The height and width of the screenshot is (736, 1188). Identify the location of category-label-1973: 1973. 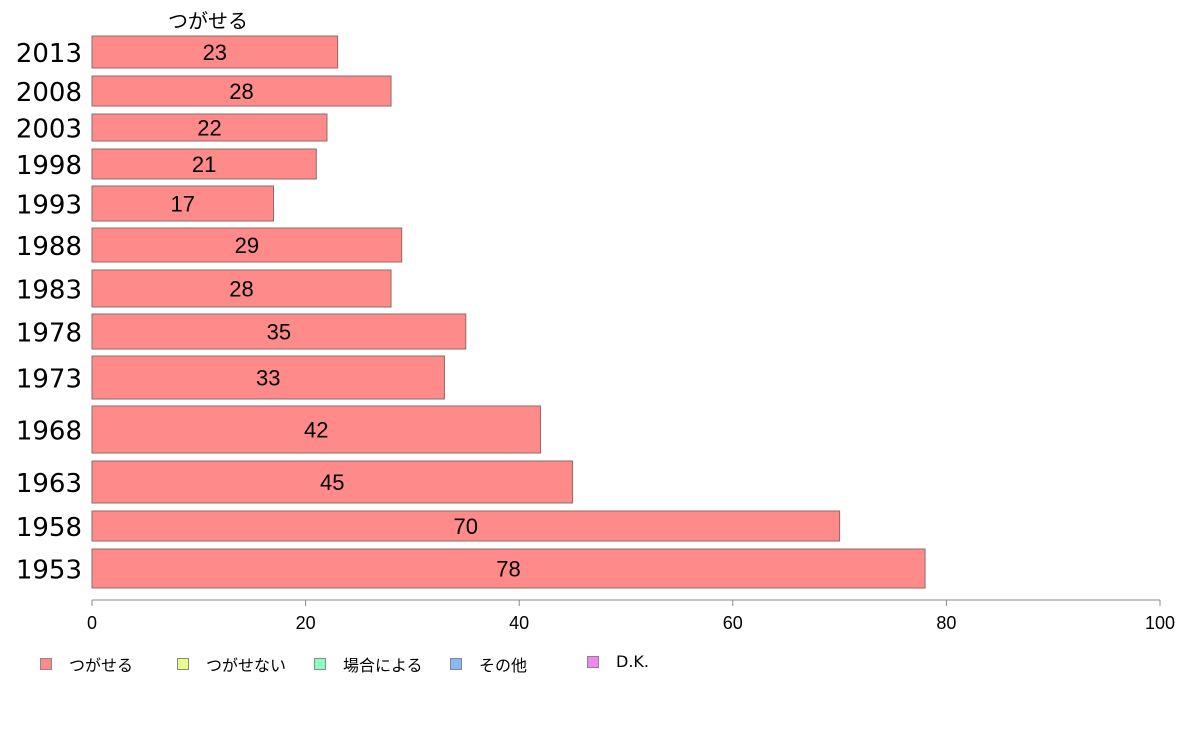
(49, 380).